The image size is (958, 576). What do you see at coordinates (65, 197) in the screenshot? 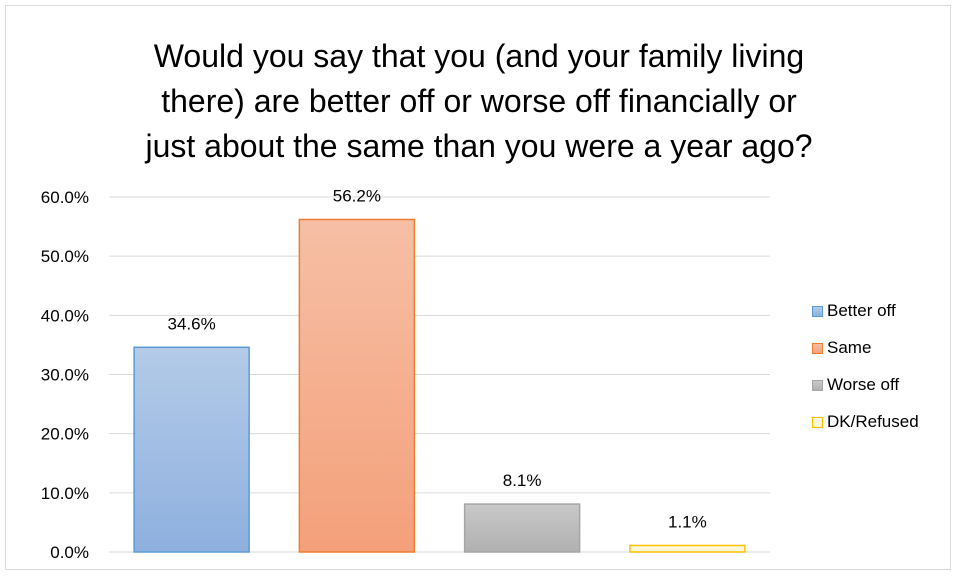
I see `y-tick-label: 60.0%` at bounding box center [65, 197].